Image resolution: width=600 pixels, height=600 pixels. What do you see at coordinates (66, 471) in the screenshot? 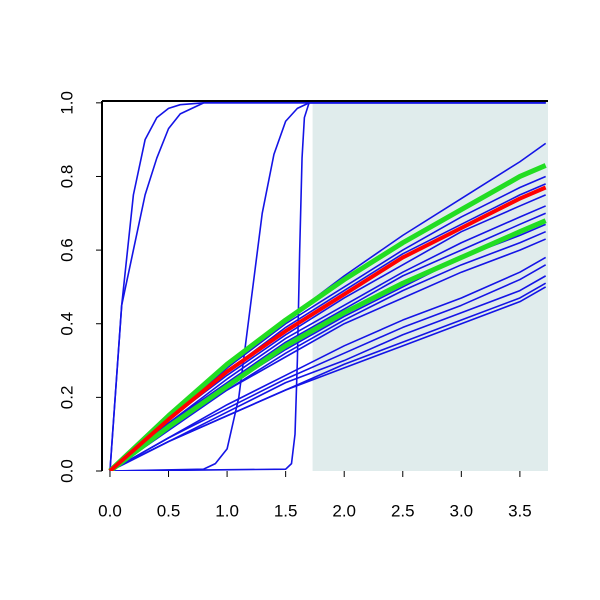
I see `y-tick-label: 0.0` at bounding box center [66, 471].